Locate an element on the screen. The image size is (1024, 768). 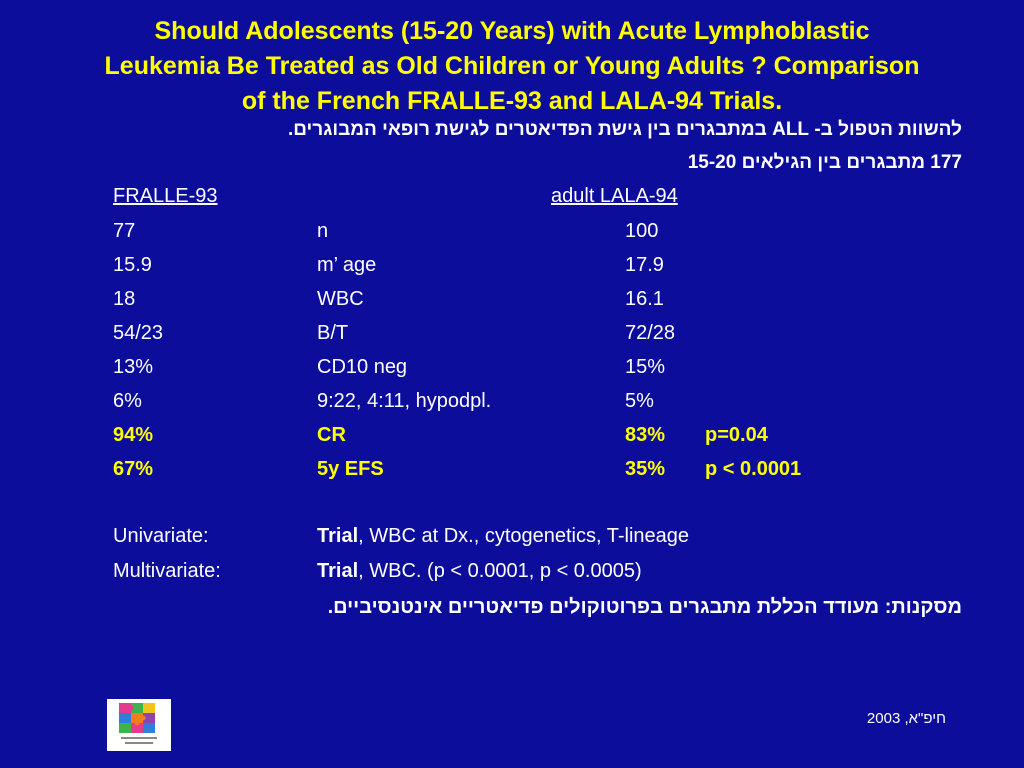
fralle-value: 15.9 is located at coordinates (132, 265).